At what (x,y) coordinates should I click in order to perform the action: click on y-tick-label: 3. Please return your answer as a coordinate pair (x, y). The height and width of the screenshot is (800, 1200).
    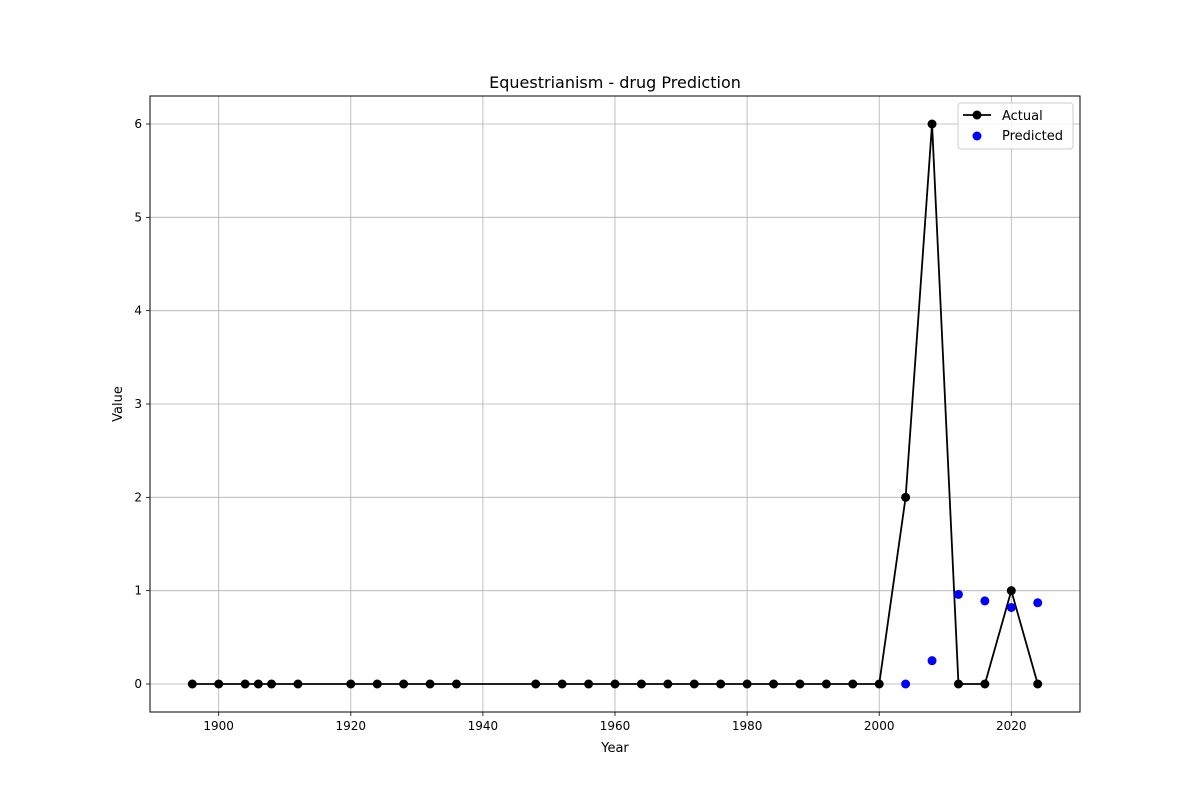
    Looking at the image, I should click on (138, 404).